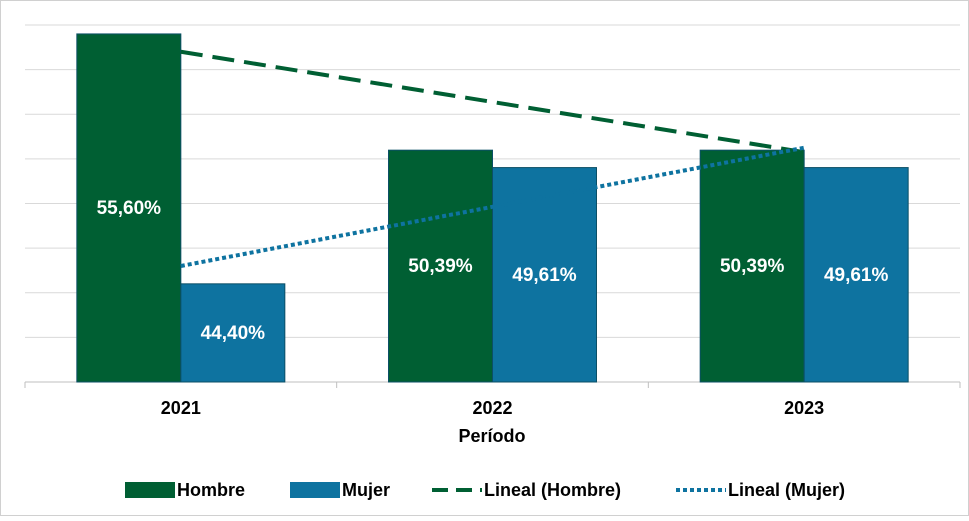 The height and width of the screenshot is (521, 969). What do you see at coordinates (804, 408) in the screenshot?
I see `x-tick-label: 2023` at bounding box center [804, 408].